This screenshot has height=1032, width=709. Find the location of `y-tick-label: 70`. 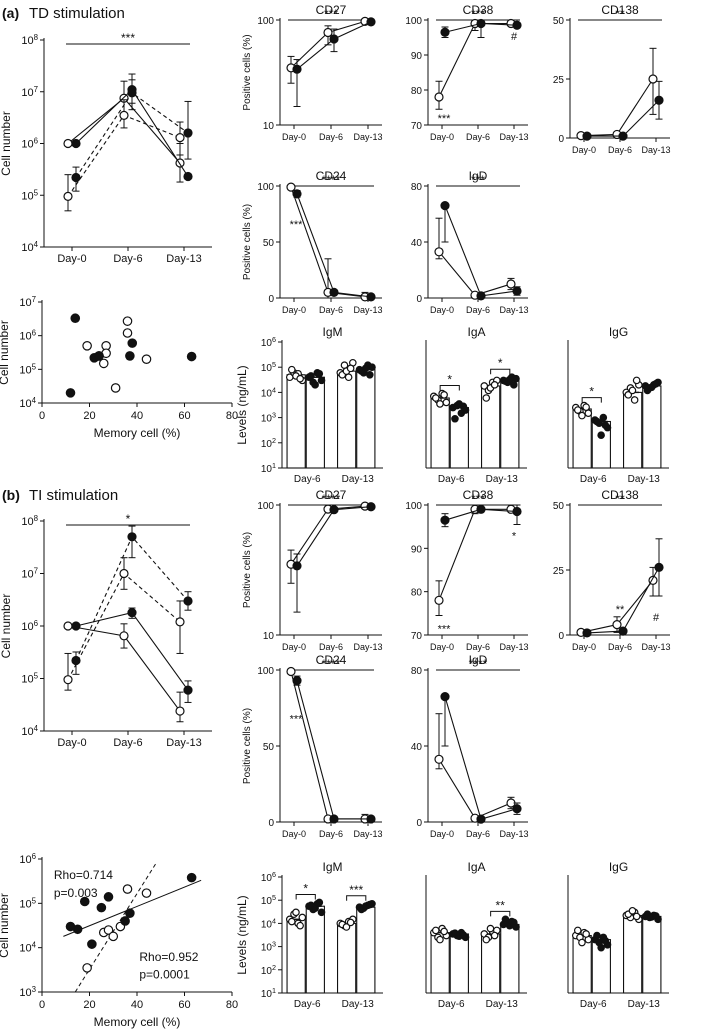

y-tick-label: 70 is located at coordinates (417, 636).